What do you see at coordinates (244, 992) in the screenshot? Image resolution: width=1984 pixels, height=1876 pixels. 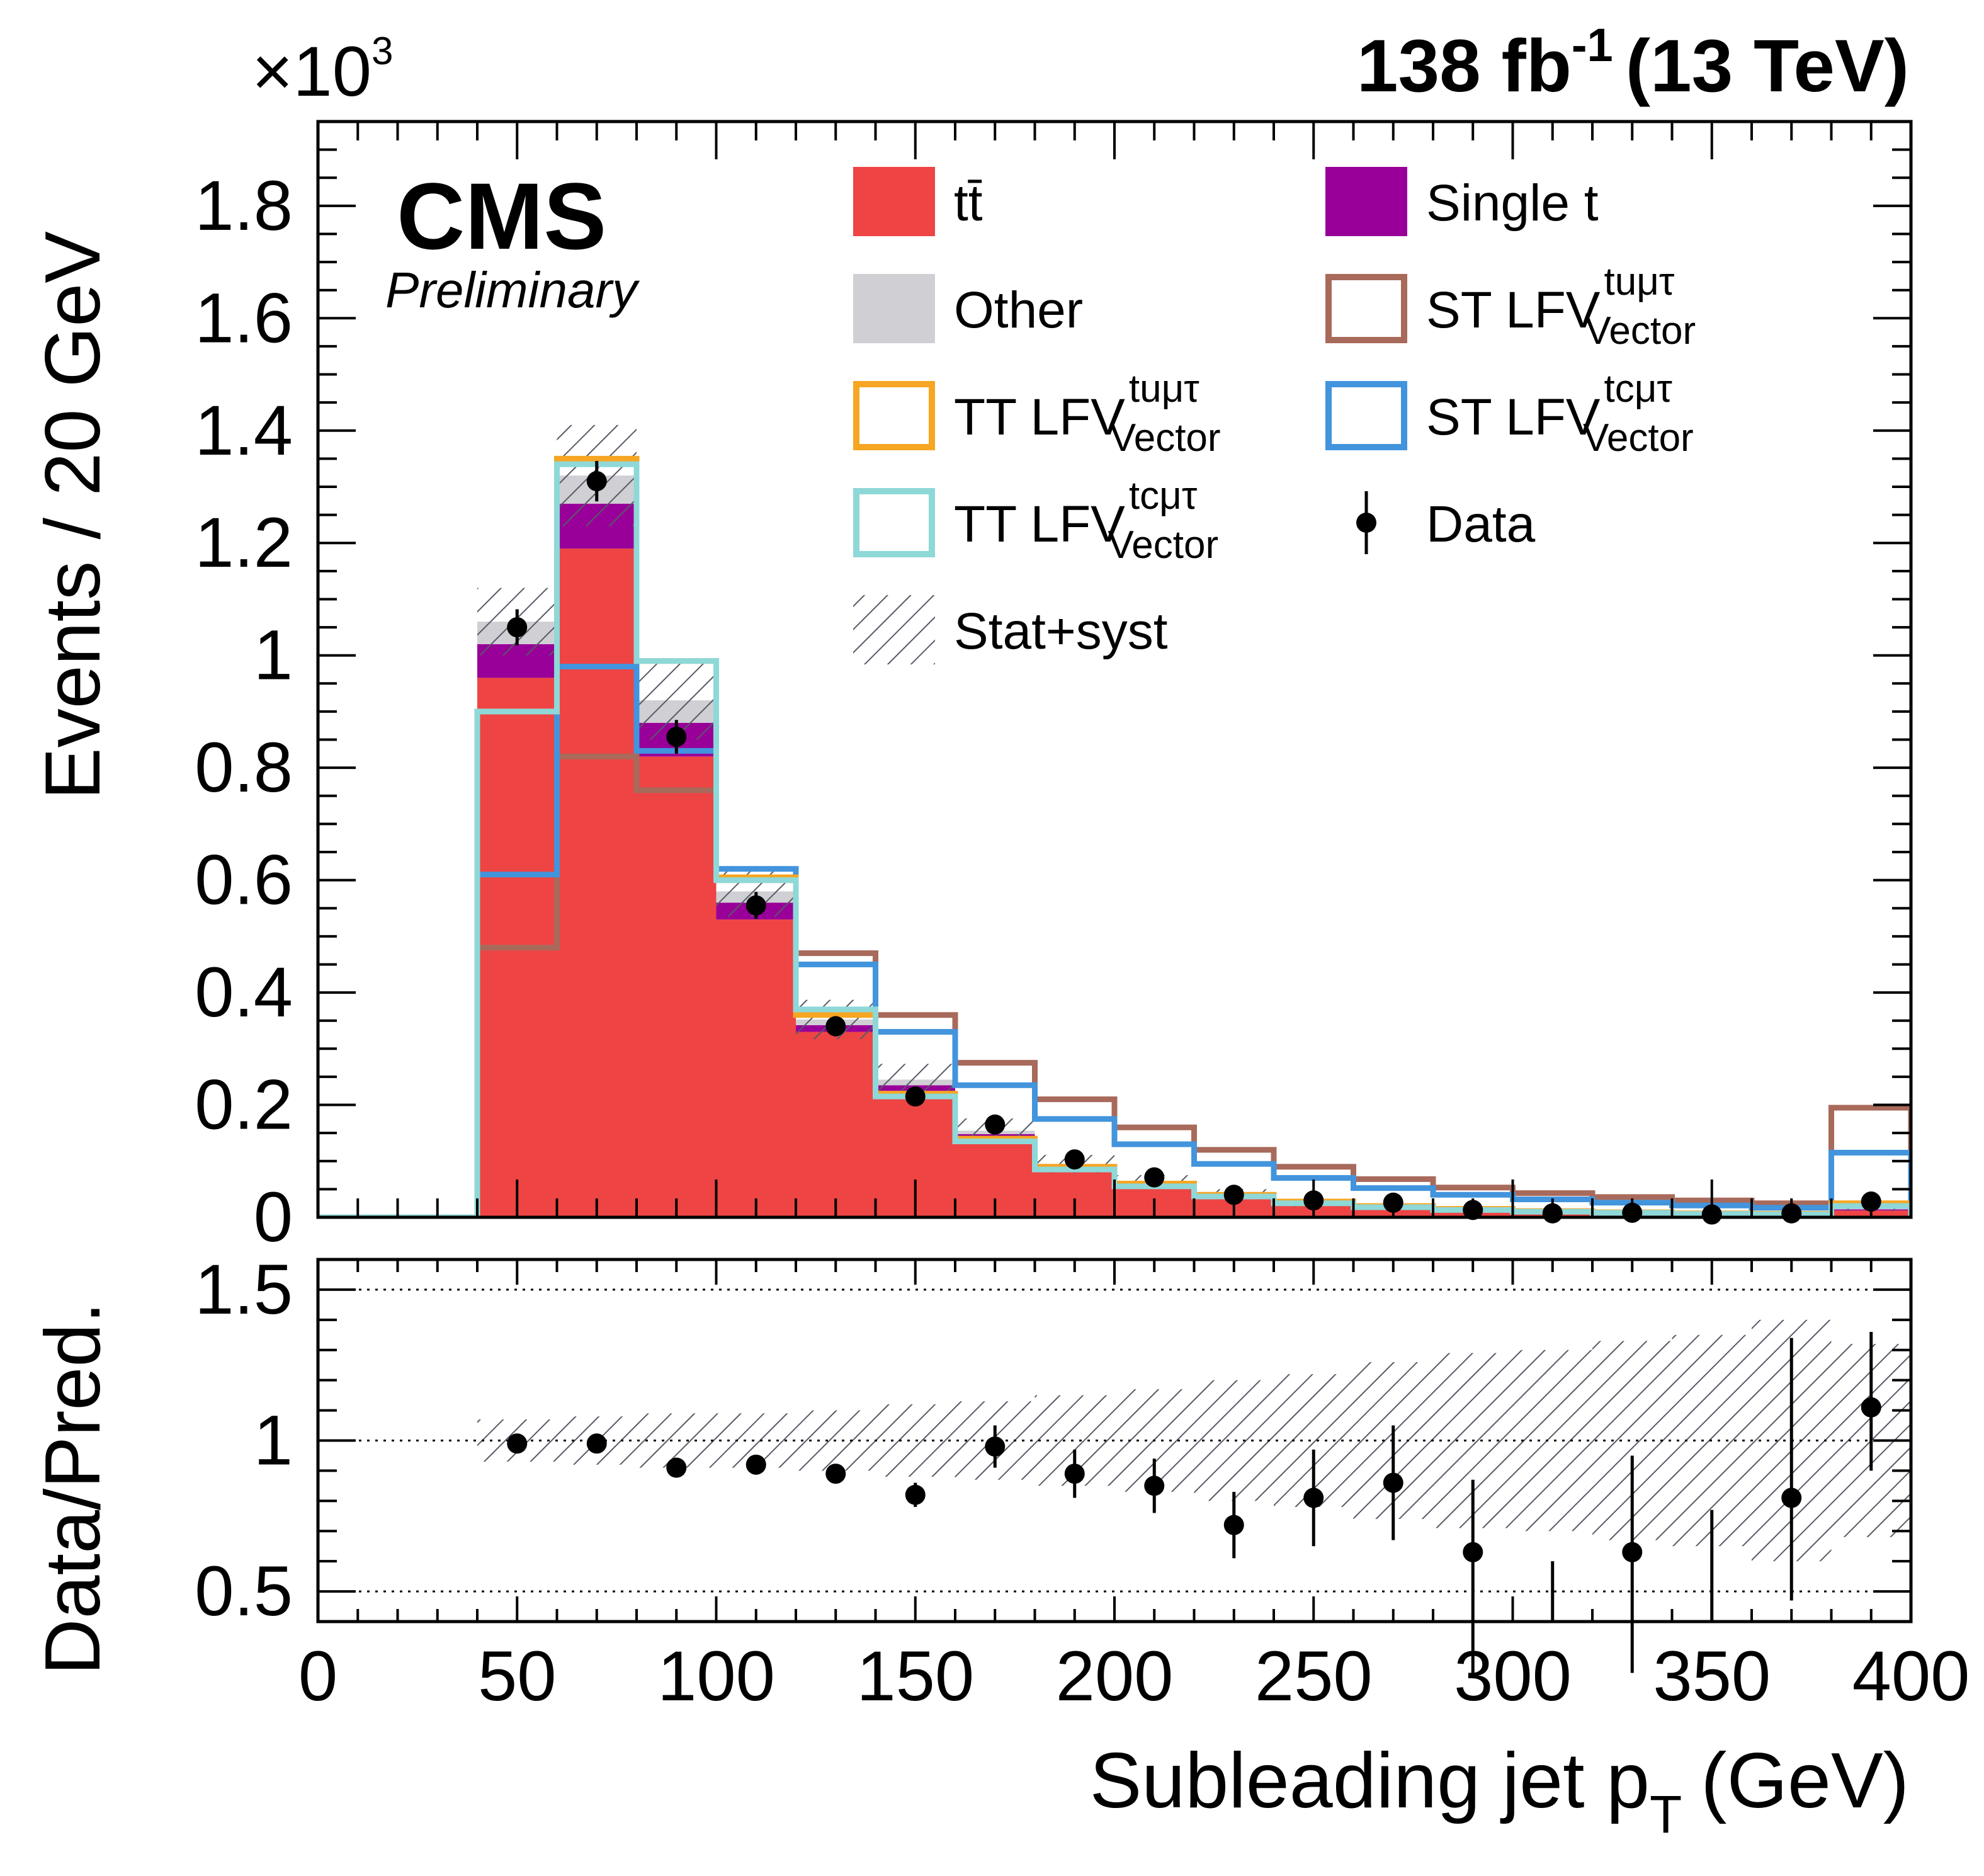 I see `y-tick-label: 0.4` at bounding box center [244, 992].